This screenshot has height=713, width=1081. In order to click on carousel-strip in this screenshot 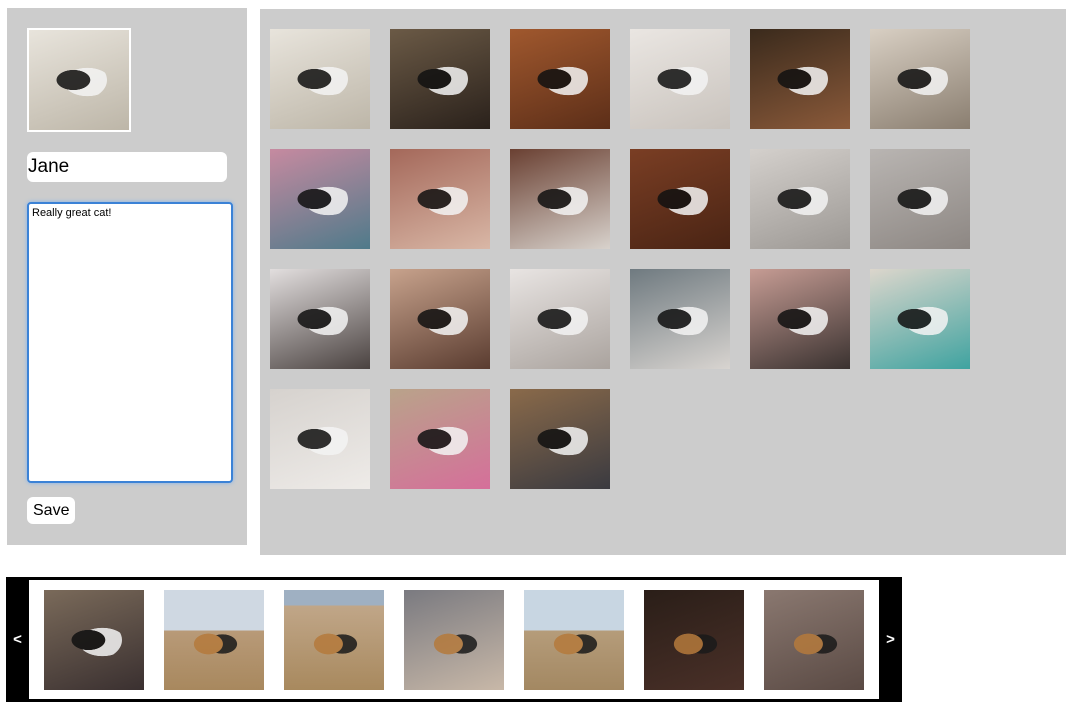, I will do `click(454, 639)`.